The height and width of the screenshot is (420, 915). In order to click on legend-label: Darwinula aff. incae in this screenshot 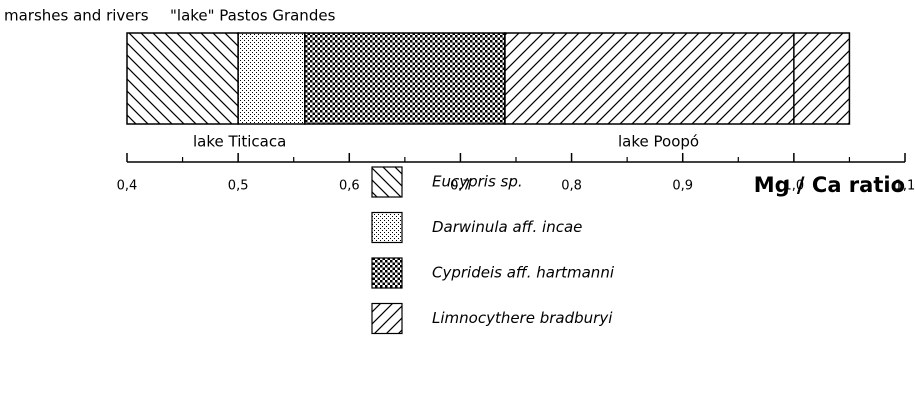, I will do `click(507, 227)`.